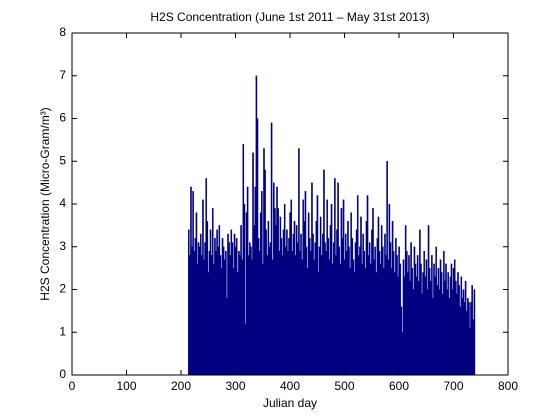  What do you see at coordinates (62, 203) in the screenshot?
I see `y-tick-label: 4` at bounding box center [62, 203].